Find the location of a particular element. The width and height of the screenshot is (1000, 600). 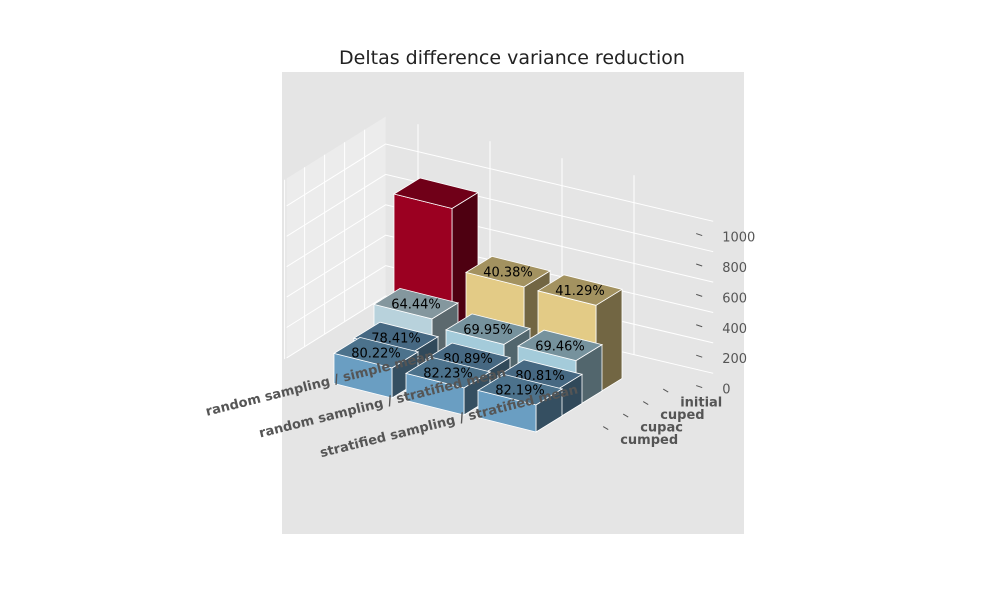

bar-value-label: 69.46% is located at coordinates (560, 346).